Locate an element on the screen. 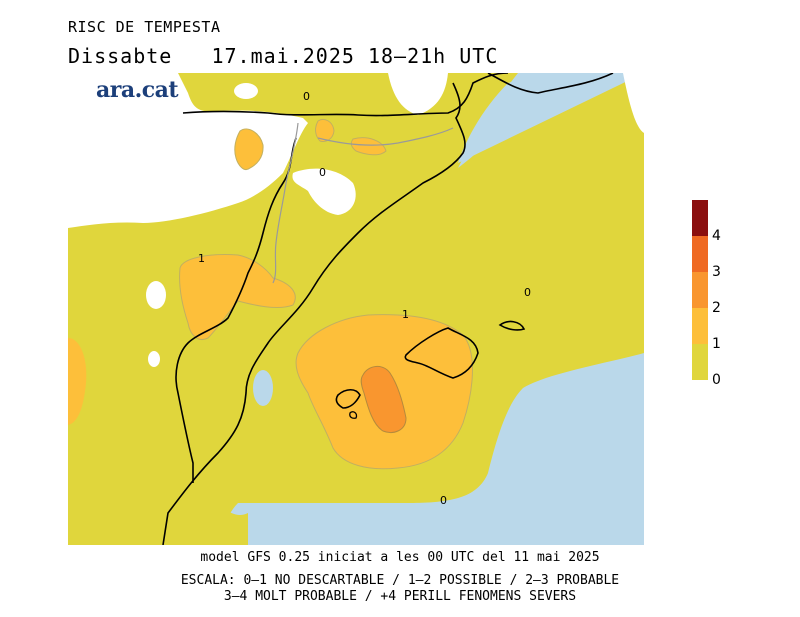 This screenshot has height=617, width=800. land-south-coast is located at coordinates (233, 524).